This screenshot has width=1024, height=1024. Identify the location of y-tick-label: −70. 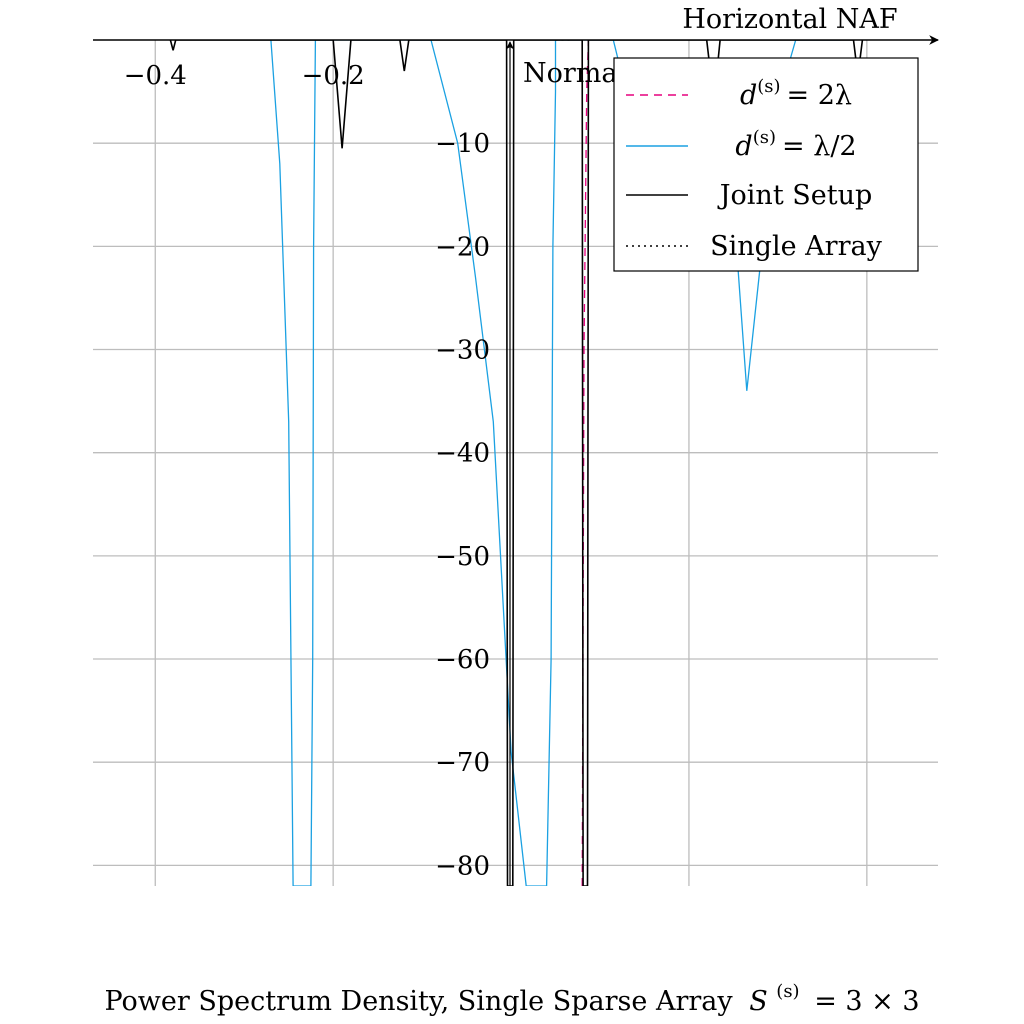
(462, 763).